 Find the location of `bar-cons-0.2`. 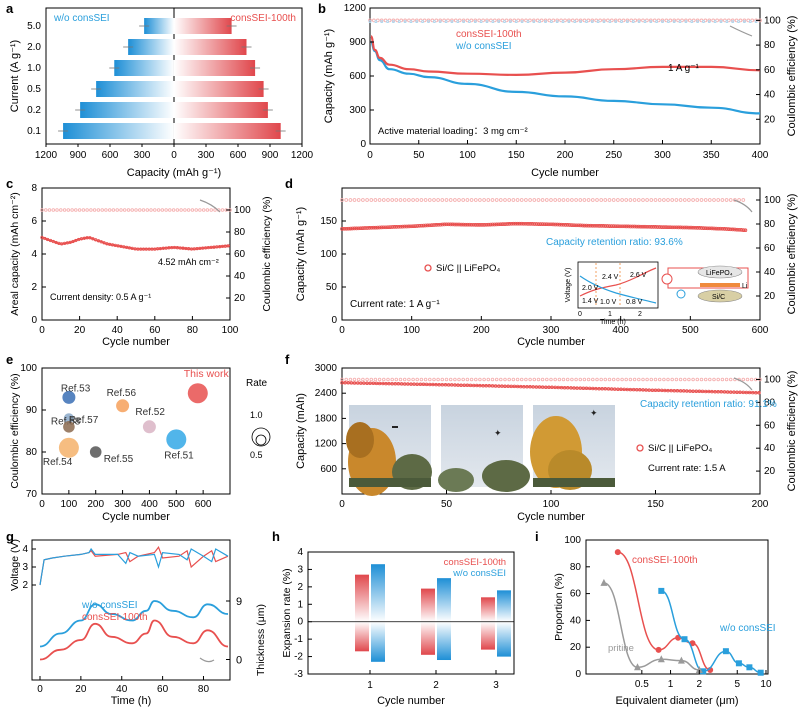

bar-cons-0.2 is located at coordinates (221, 110).